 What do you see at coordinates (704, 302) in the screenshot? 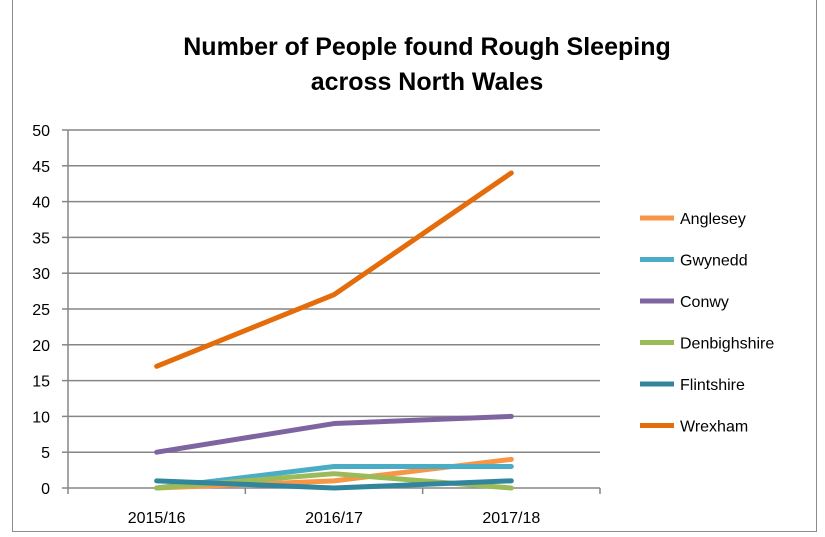
I see `legend-label: Conwy` at bounding box center [704, 302].